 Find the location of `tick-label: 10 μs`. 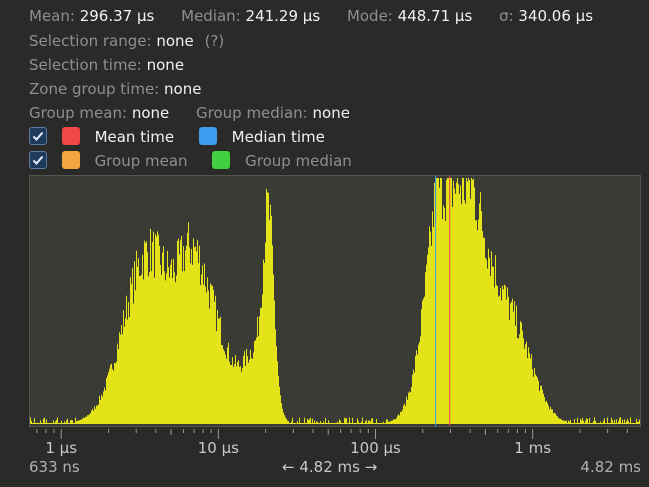

tick-label: 10 μs is located at coordinates (218, 448).